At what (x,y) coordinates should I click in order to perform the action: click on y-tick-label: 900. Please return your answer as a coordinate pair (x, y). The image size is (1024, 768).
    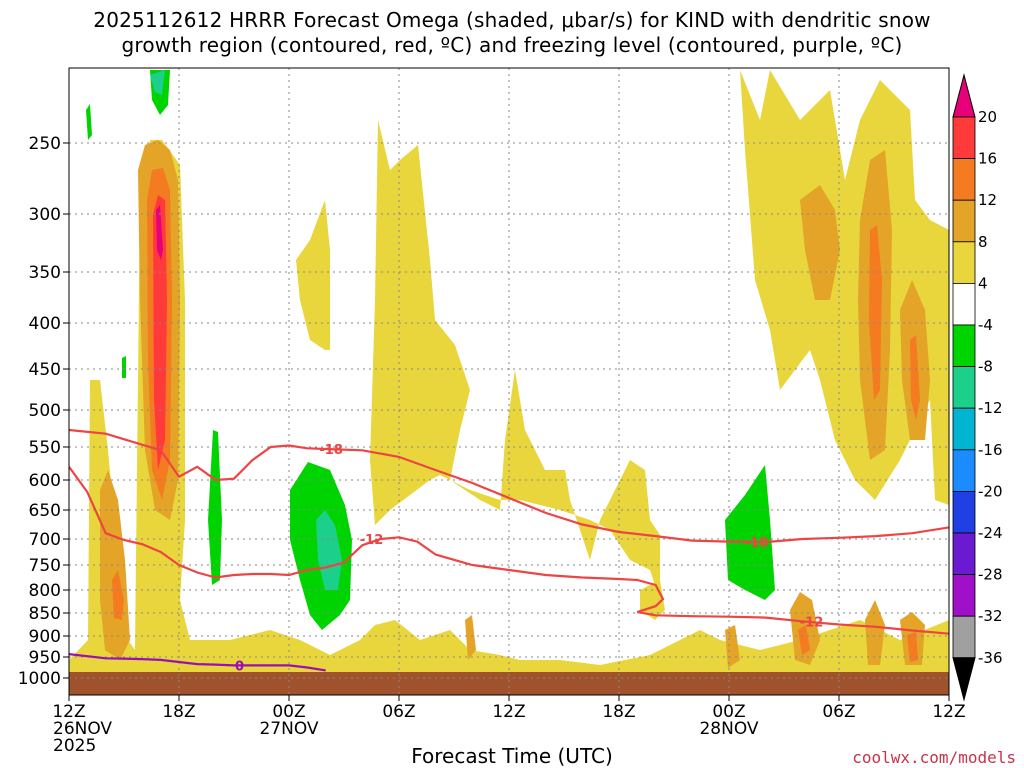
    Looking at the image, I should click on (45, 637).